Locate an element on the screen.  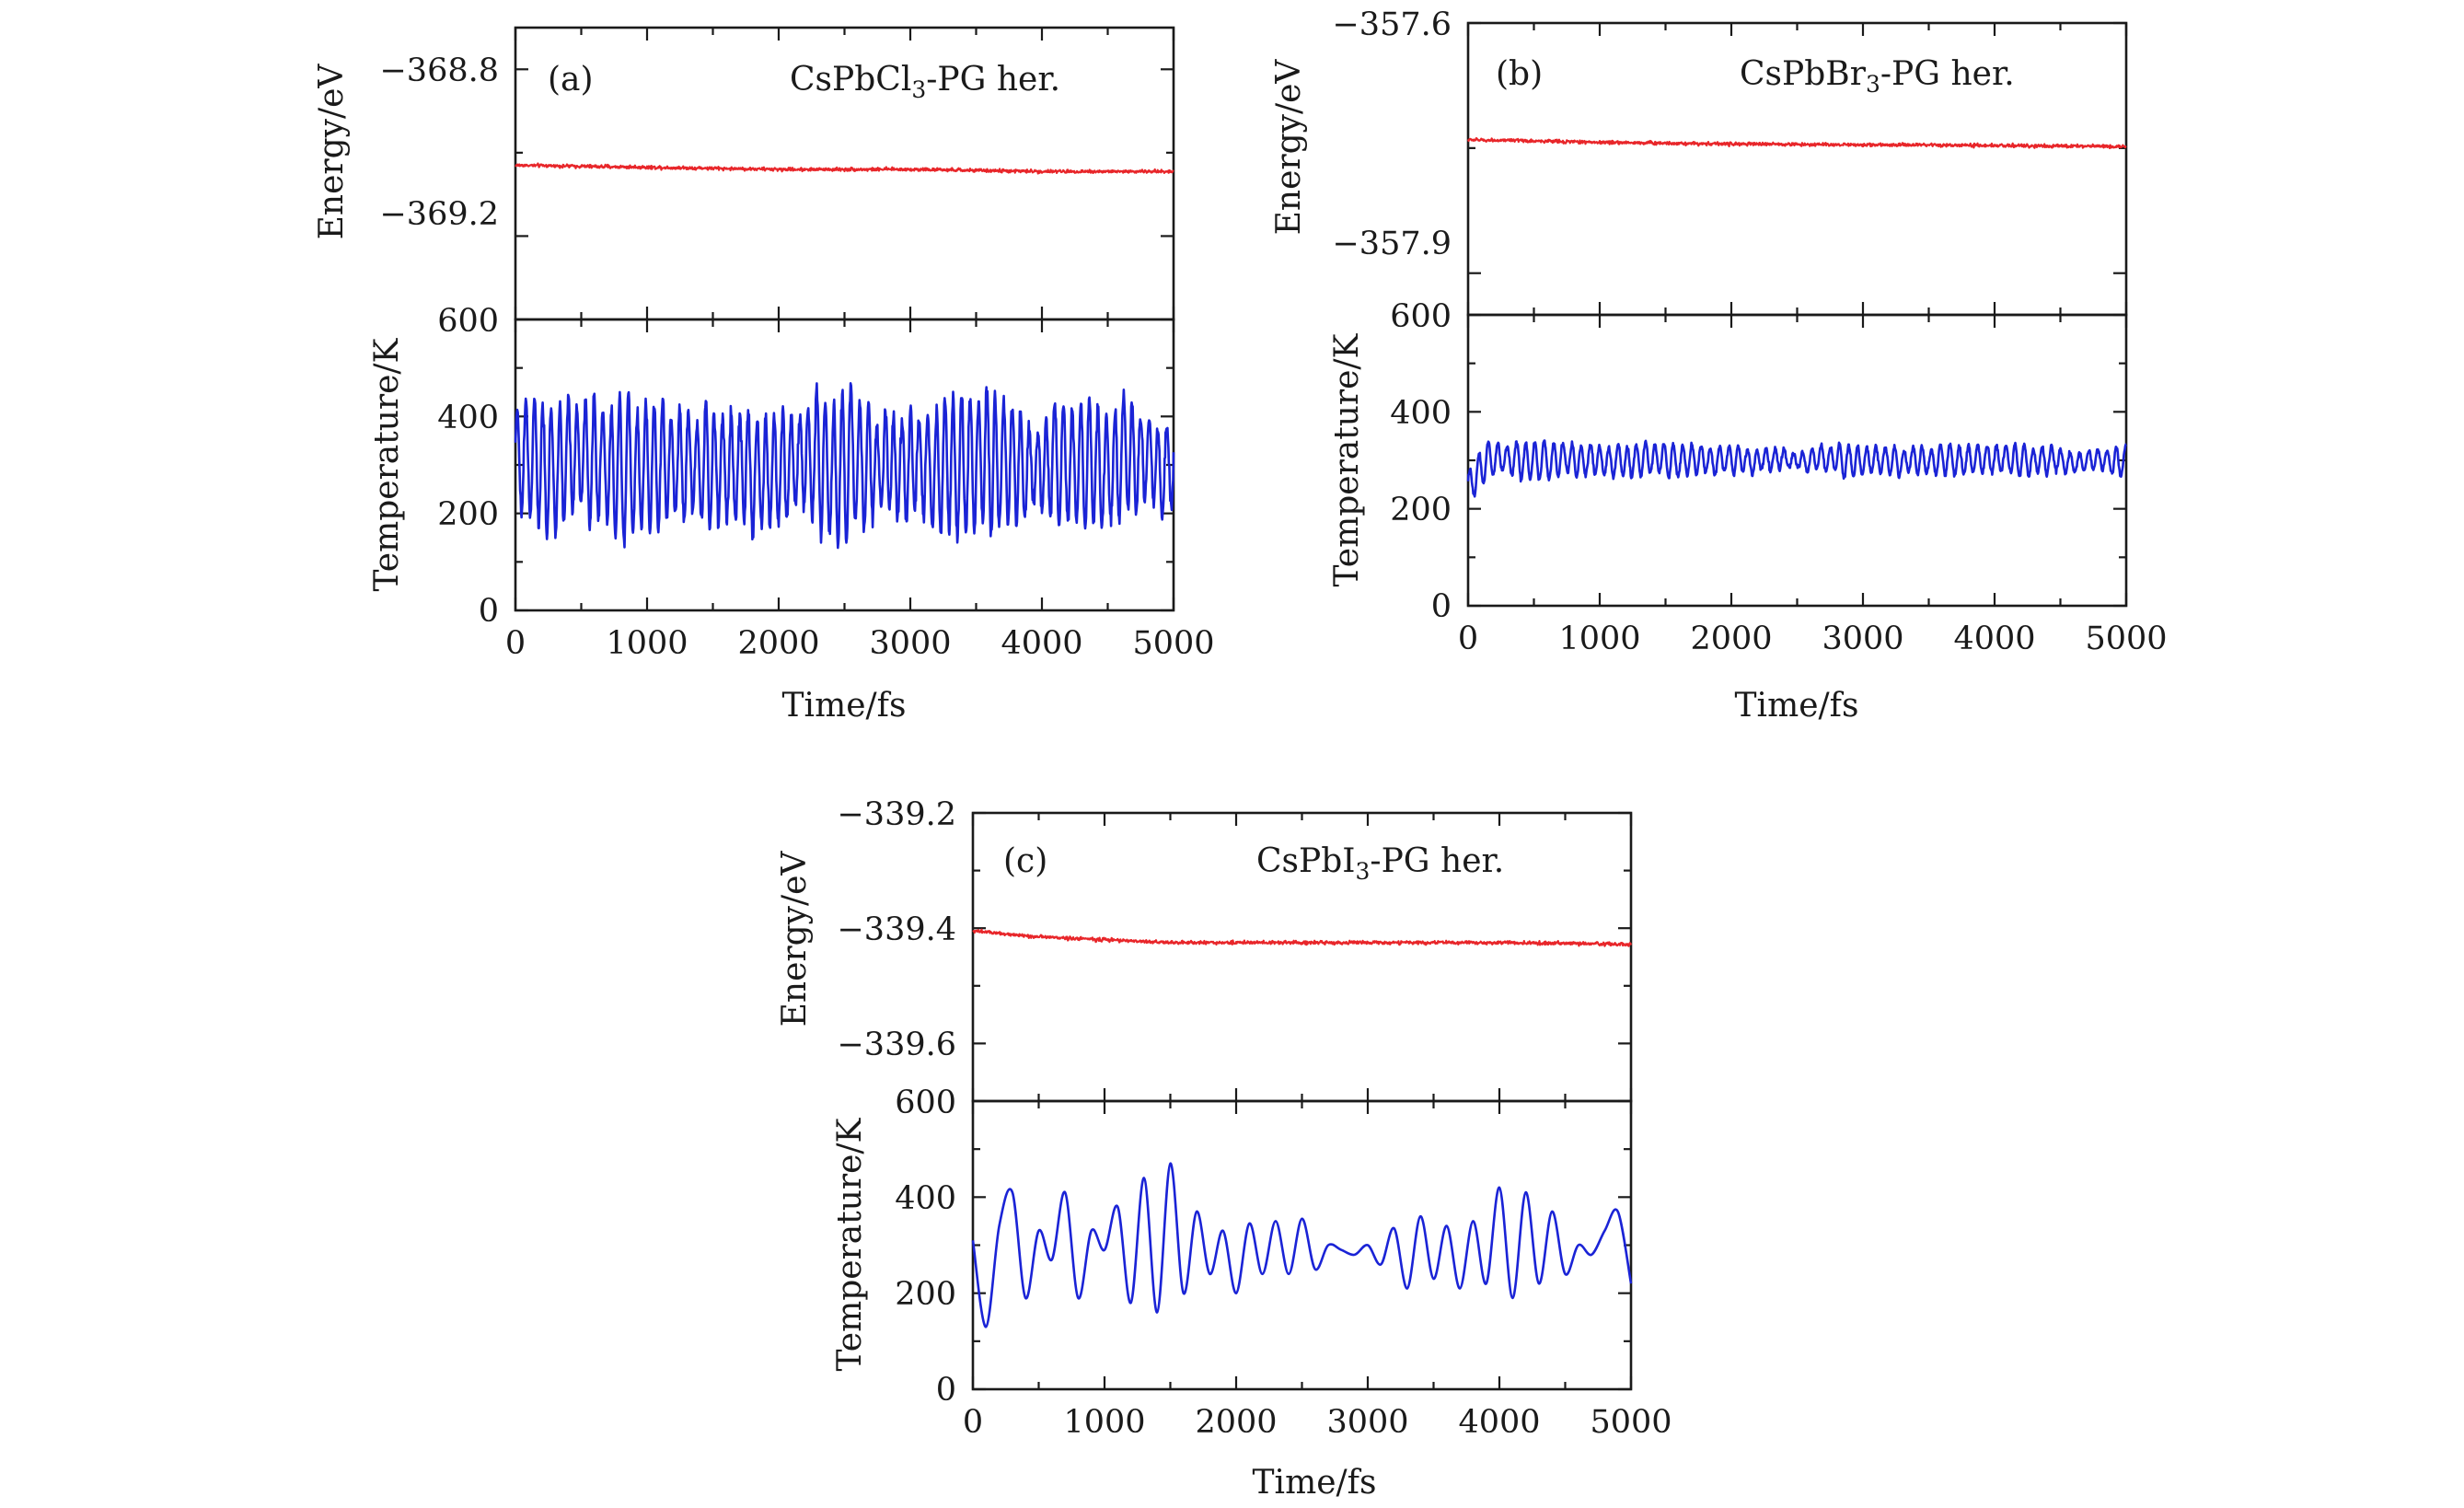
panel-c-energy-series-line is located at coordinates (1303, 937).